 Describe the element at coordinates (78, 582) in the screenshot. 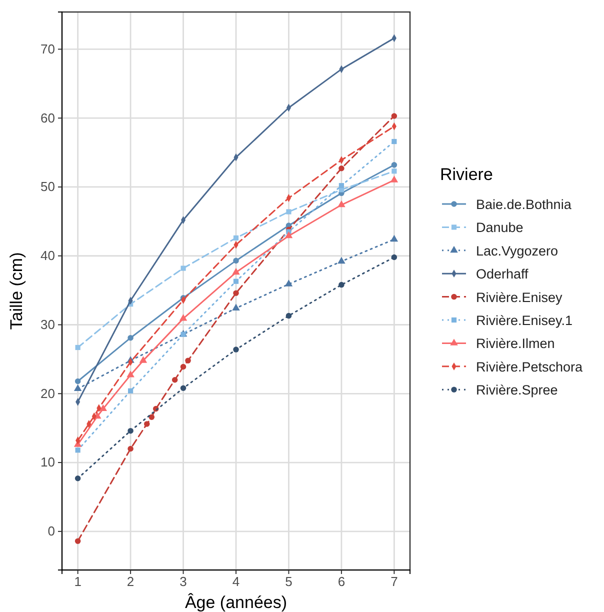

I see `x-tick-label: 1` at that location.